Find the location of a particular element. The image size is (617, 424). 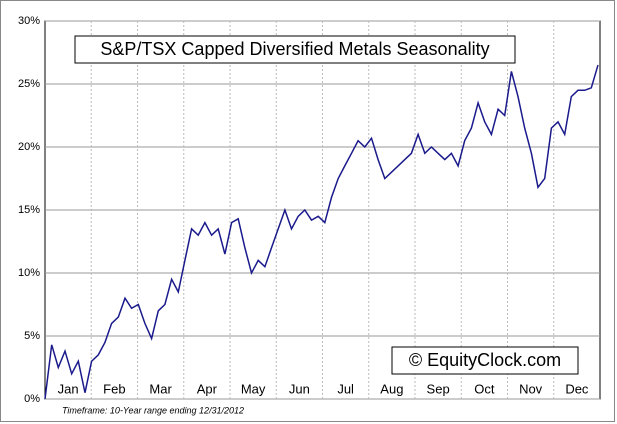

y-tick-label: 20% is located at coordinates (29, 147).